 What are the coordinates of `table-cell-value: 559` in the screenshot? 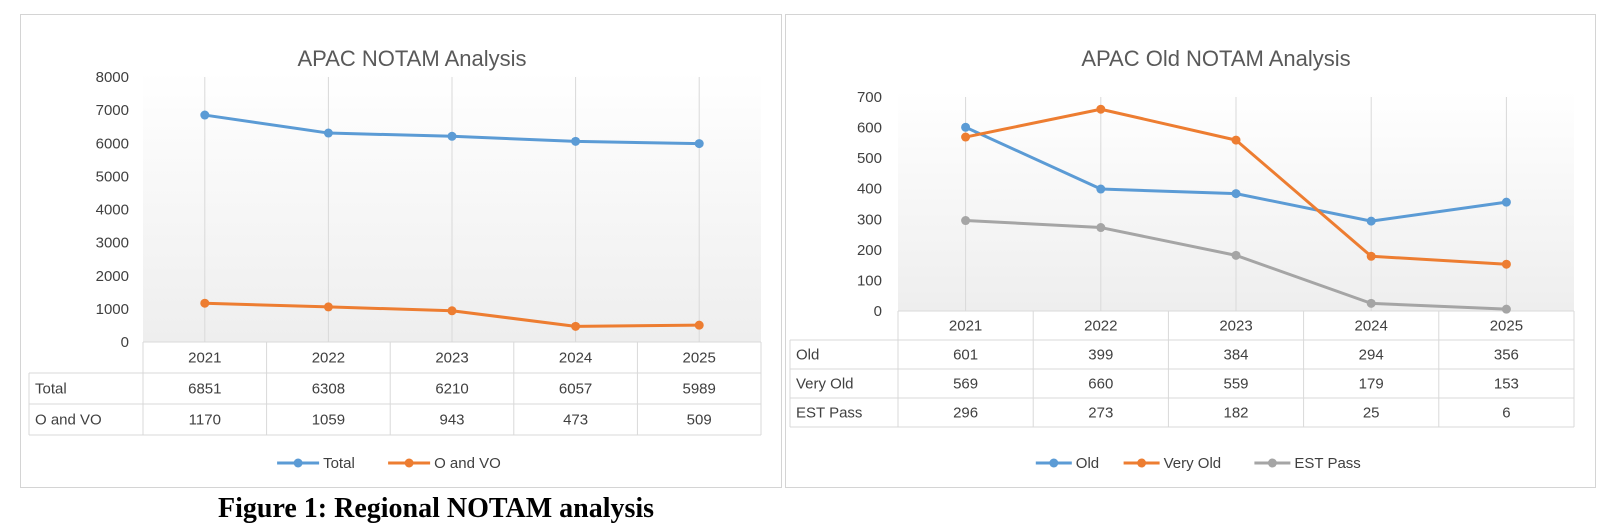 It's located at (1235, 384).